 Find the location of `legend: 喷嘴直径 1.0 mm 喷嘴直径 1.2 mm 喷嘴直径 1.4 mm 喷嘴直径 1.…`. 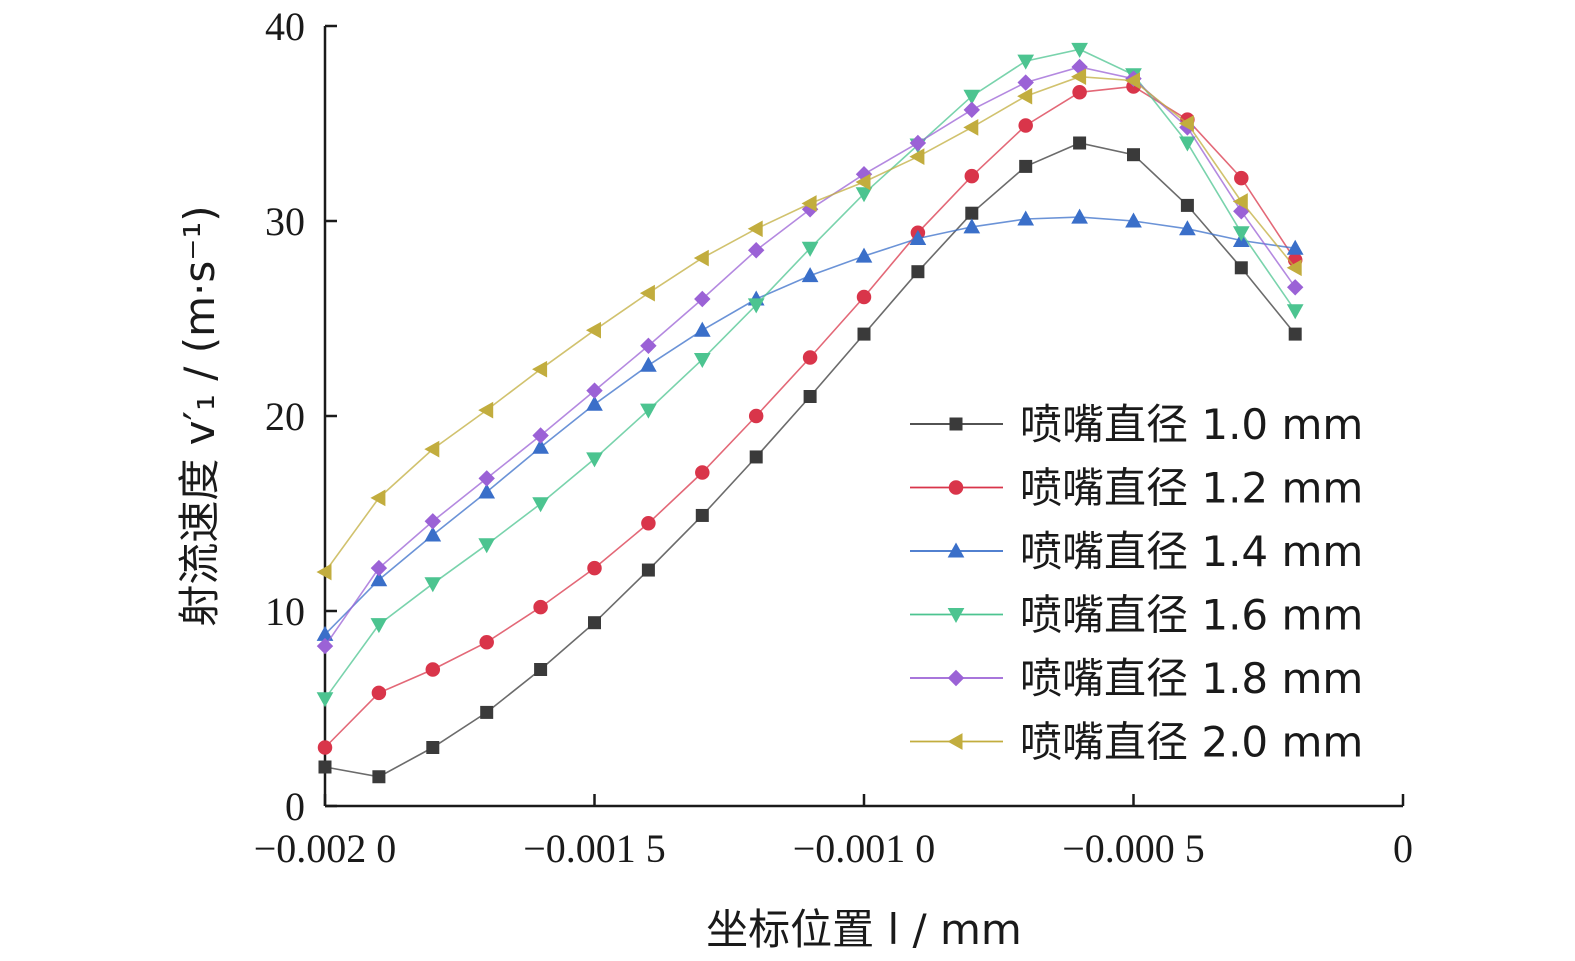

legend: 喷嘴直径 1.0 mm 喷嘴直径 1.2 mm 喷嘴直径 1.4 mm 喷嘴直径 1.… is located at coordinates (1136, 583).